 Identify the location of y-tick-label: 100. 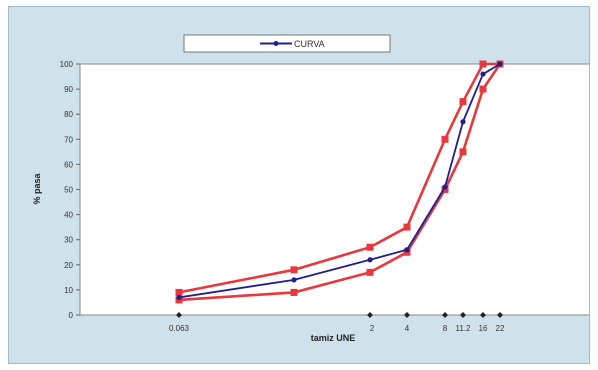
(67, 64).